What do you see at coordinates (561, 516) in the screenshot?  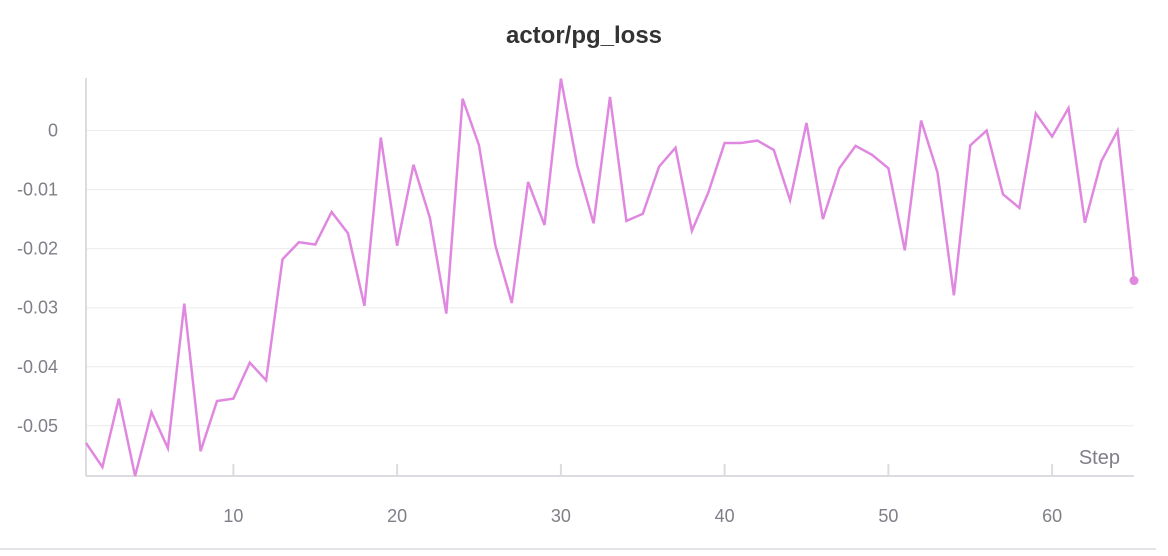 I see `x-tick-label: 30` at bounding box center [561, 516].